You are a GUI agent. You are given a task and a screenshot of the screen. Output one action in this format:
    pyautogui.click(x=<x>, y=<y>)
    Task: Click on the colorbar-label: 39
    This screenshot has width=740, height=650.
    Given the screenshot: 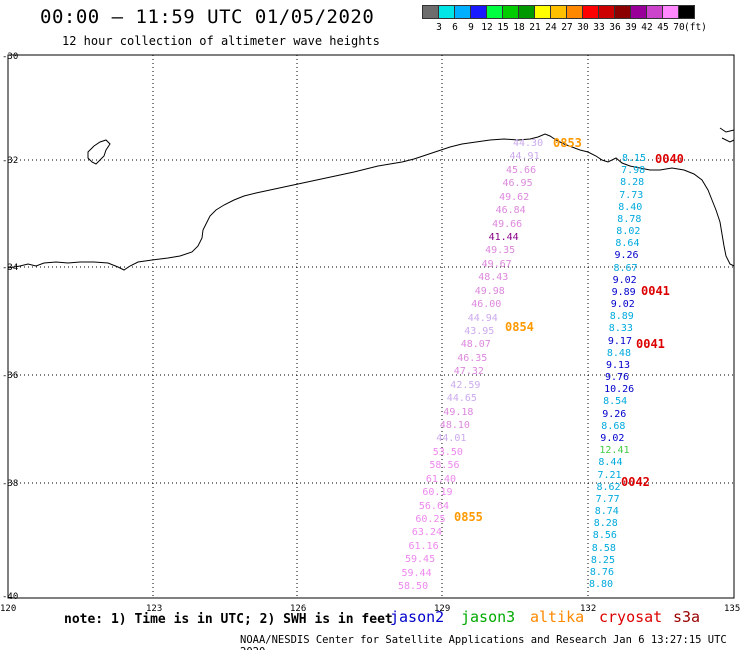 What is the action you would take?
    pyautogui.click(x=631, y=27)
    